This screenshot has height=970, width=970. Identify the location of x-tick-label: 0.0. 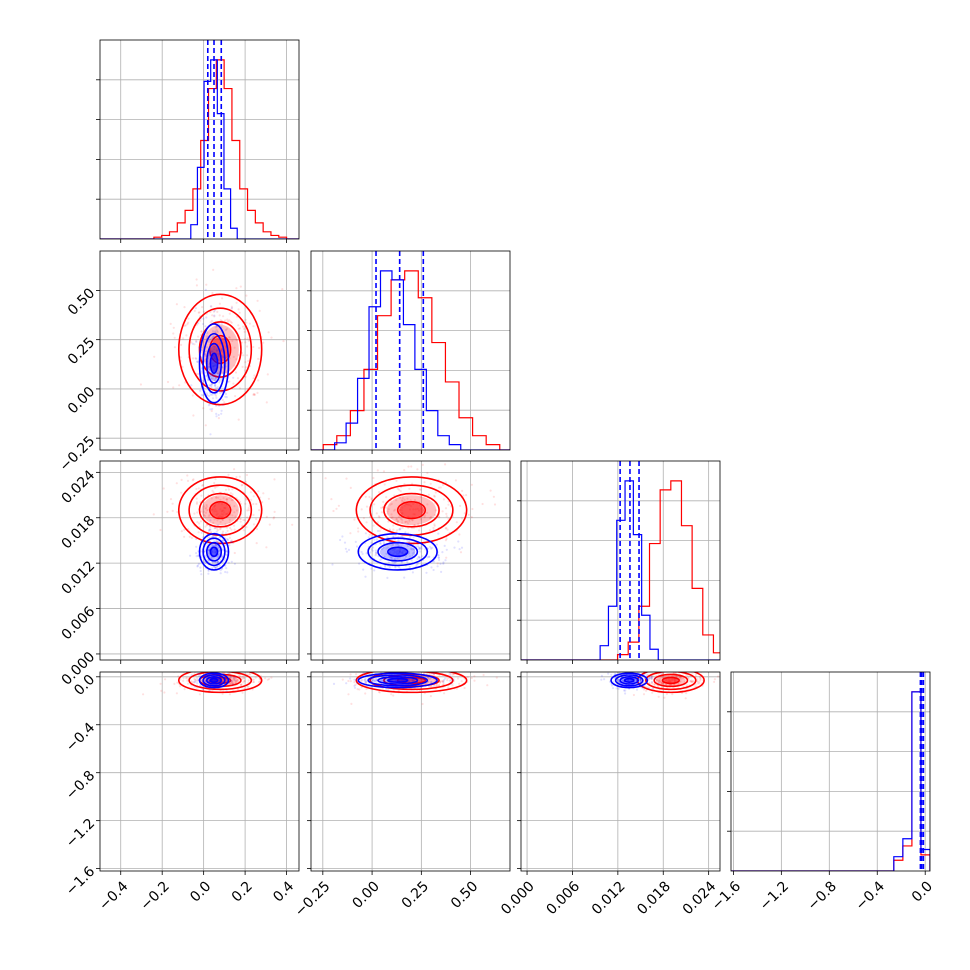
(200, 891).